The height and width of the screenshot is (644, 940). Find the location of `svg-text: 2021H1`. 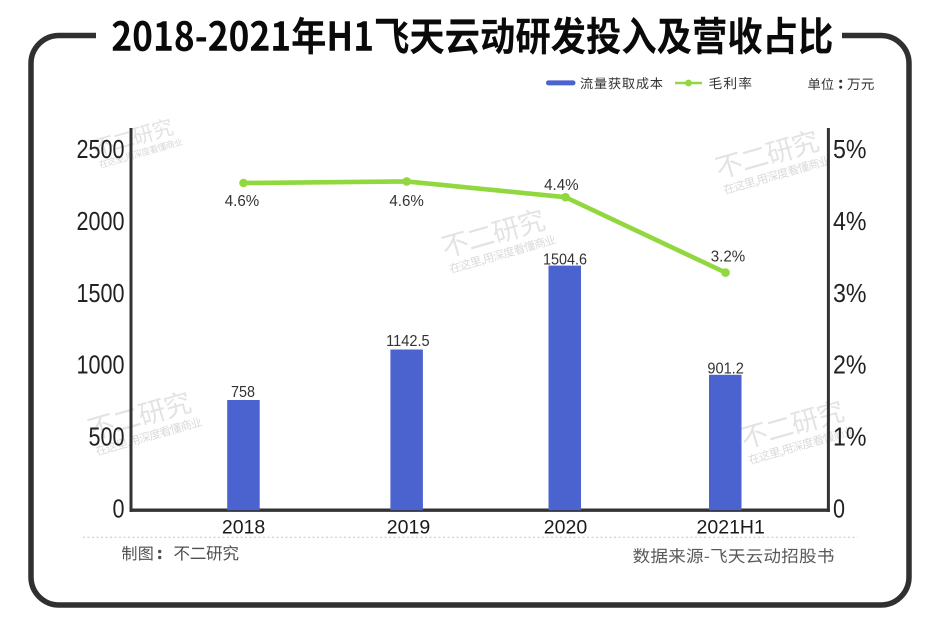

svg-text: 2021H1 is located at coordinates (731, 528).